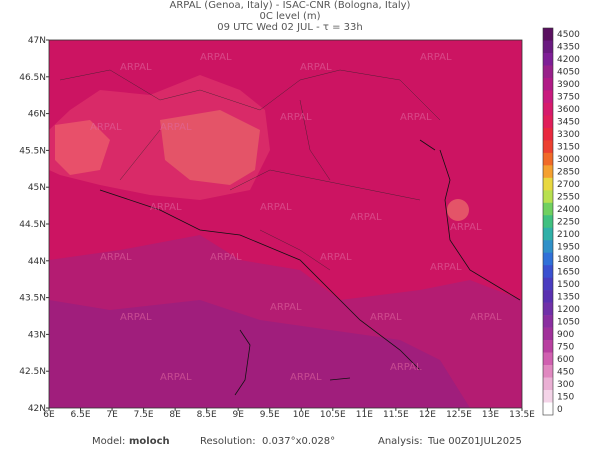  I want to click on header-line: 0C level (m), so click(289, 16).